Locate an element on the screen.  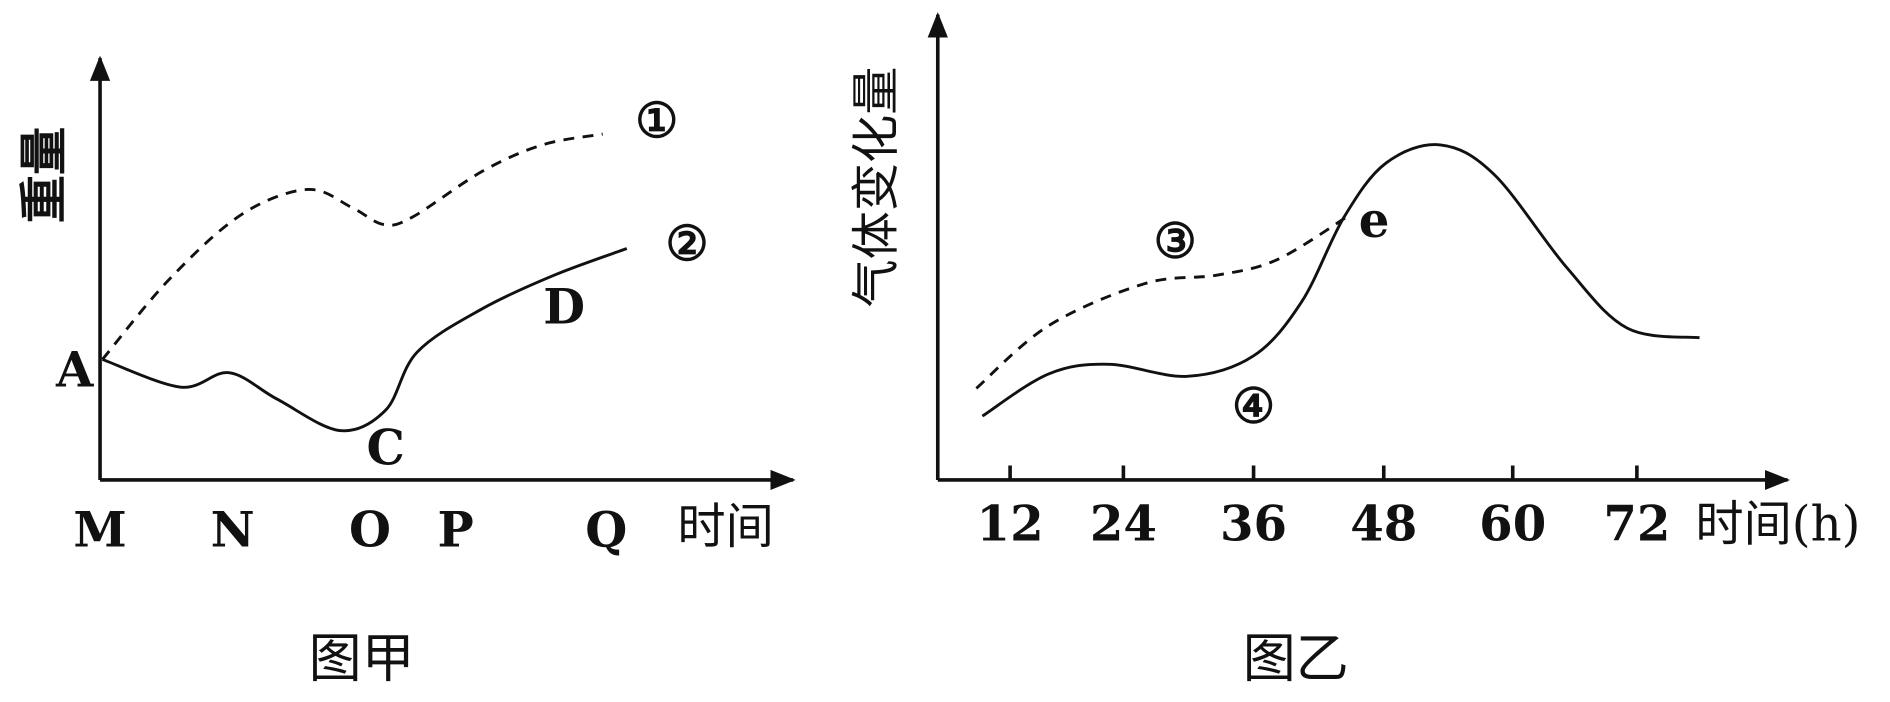
x-label: O is located at coordinates (370, 531).